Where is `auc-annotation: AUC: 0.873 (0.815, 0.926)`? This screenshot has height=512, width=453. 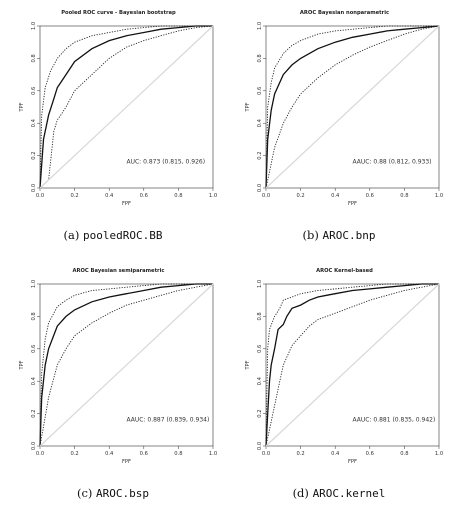
auc-annotation: AUC: 0.873 (0.815, 0.926) is located at coordinates (166, 162).